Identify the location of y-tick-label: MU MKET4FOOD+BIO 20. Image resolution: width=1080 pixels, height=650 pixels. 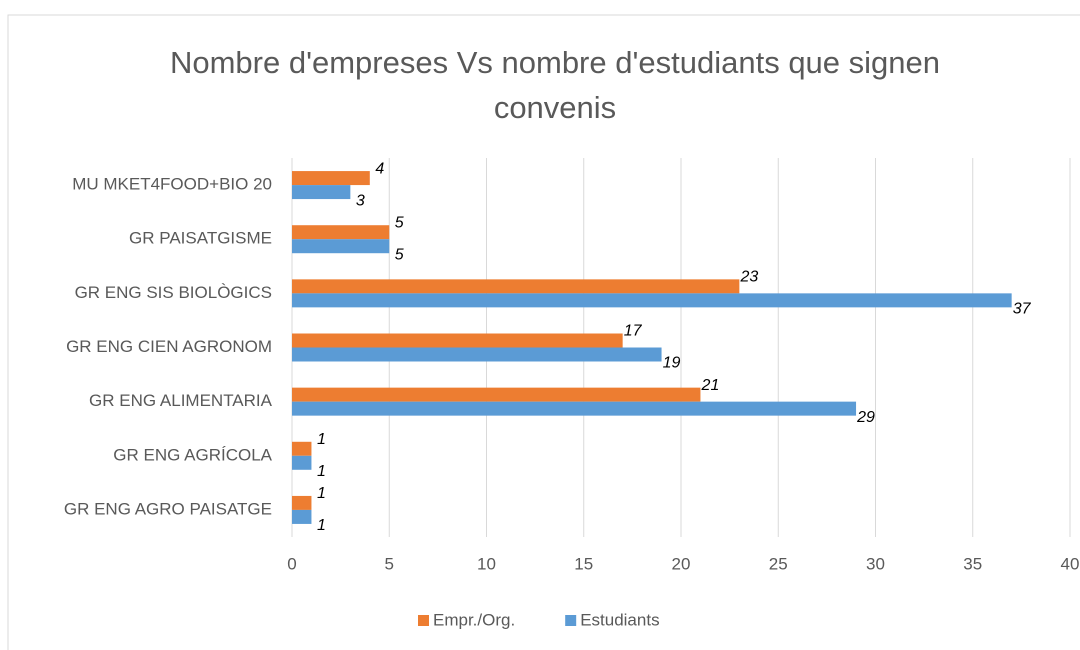
(172, 184).